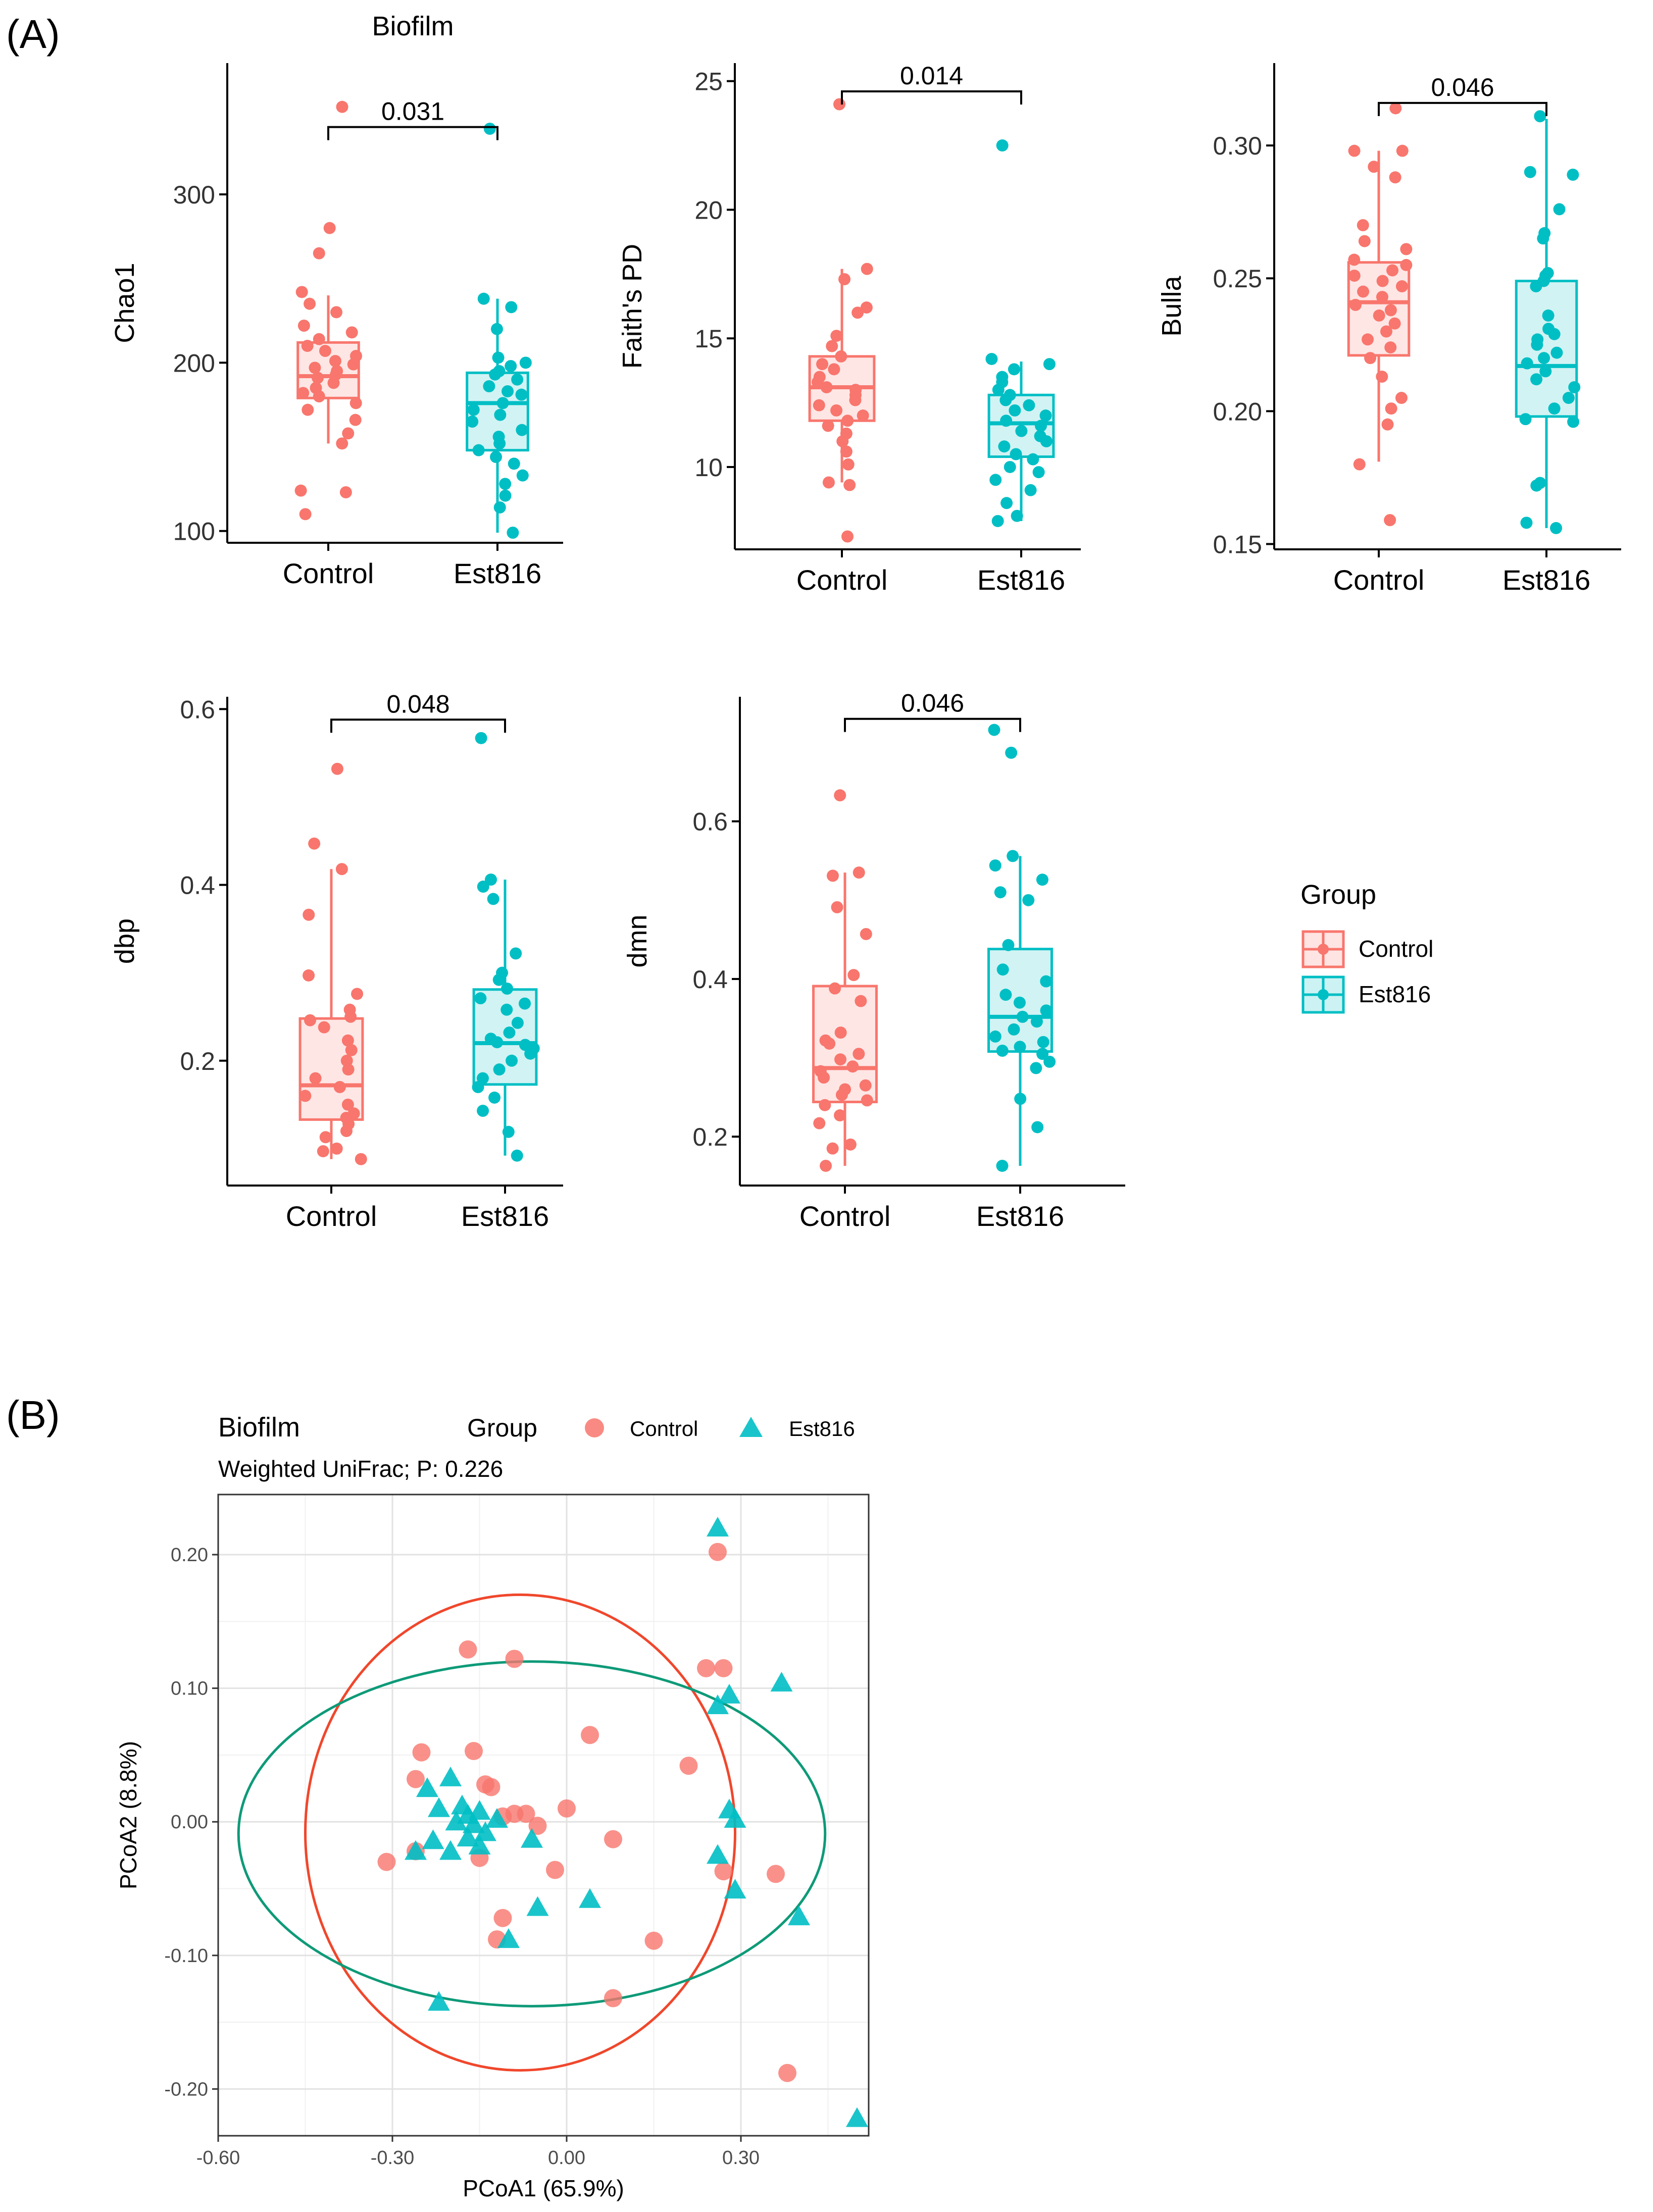 The image size is (1653, 2212). Describe the element at coordinates (194, 532) in the screenshot. I see `chao1-ytick-label: 100` at that location.